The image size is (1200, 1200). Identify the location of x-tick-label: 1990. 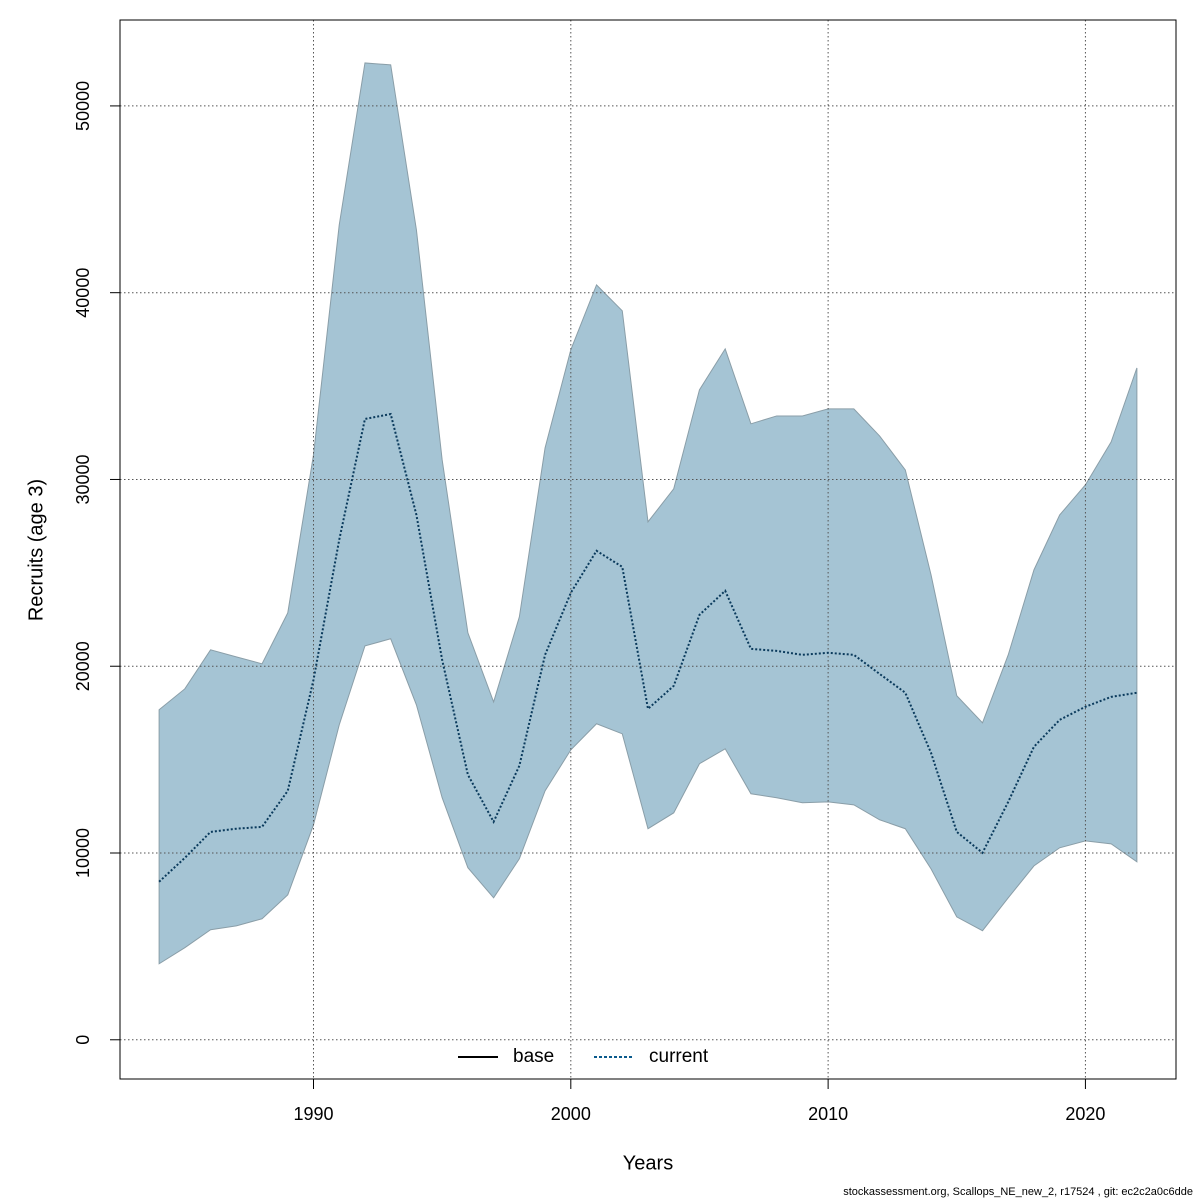
(313, 1114).